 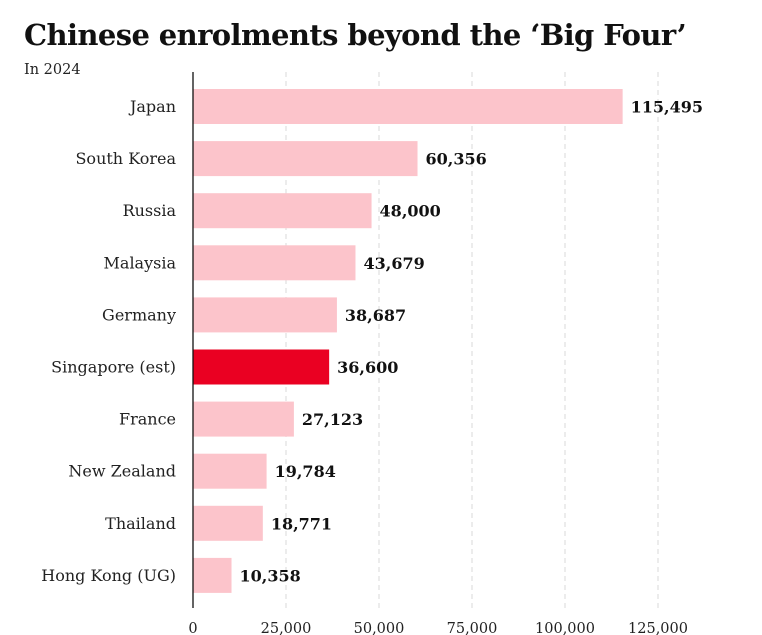 What do you see at coordinates (52, 70) in the screenshot?
I see `chart-subtitle: In 2024` at bounding box center [52, 70].